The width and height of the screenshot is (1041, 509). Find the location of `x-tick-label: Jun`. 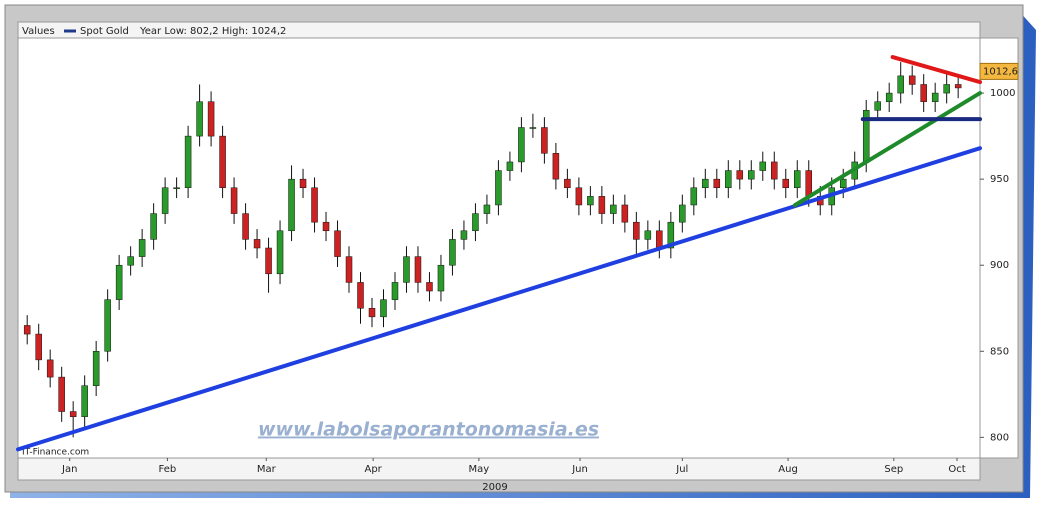

x-tick-label: Jun is located at coordinates (579, 469).